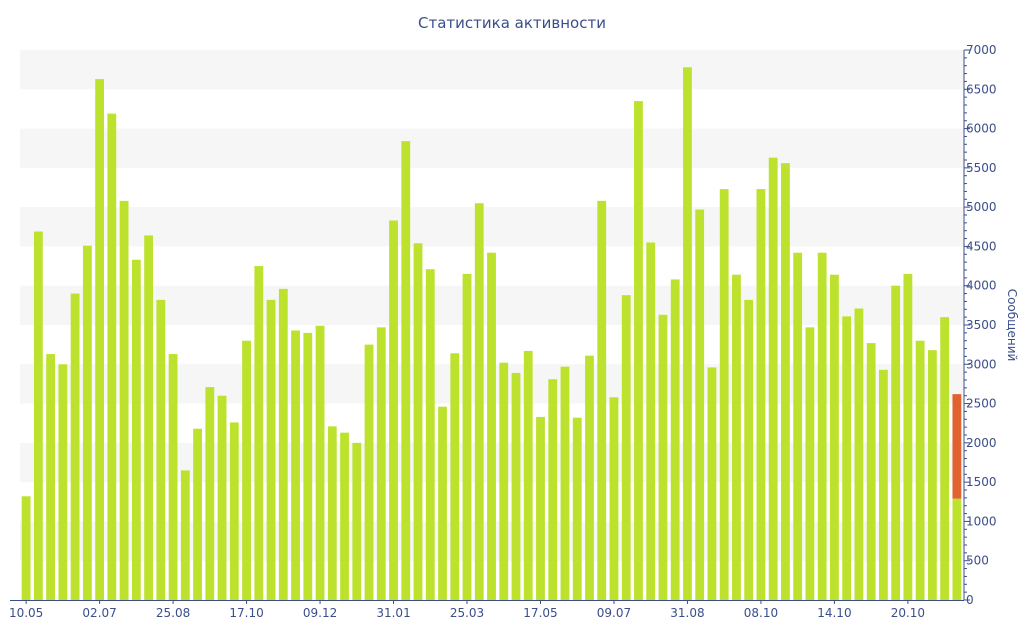 This screenshot has height=640, width=1024. I want to click on y-tick-label: 6000, so click(981, 129).